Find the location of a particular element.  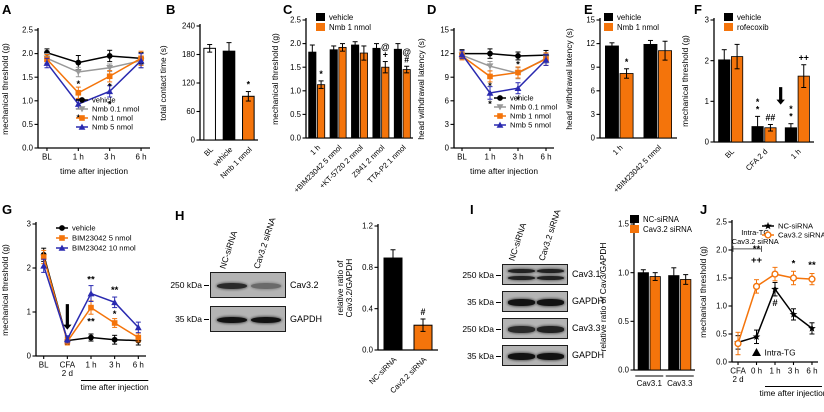

kda-marker: 35 kDa is located at coordinates (188, 319).